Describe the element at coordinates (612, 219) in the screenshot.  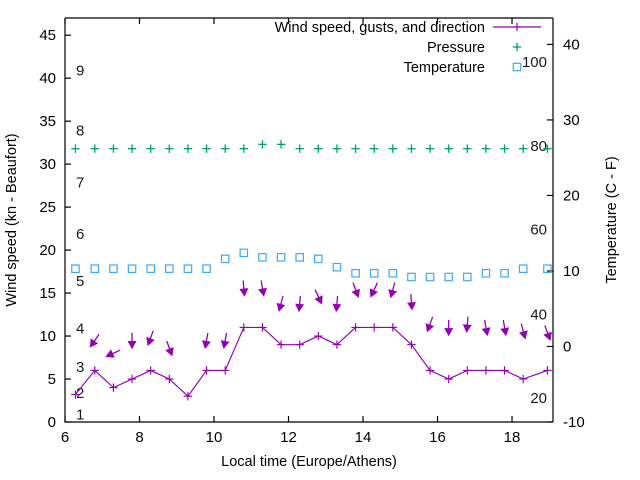
I see `y2-axis-title: Temperature (C - F)` at that location.